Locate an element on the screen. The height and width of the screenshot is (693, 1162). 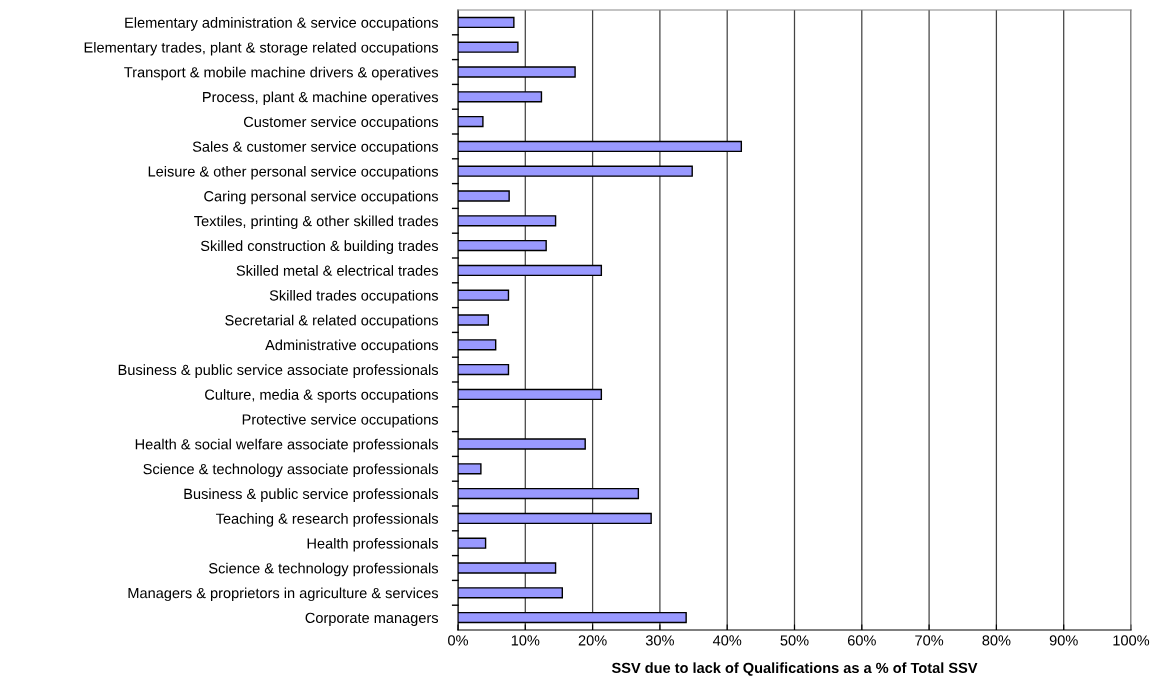
x-tick-label: 50% is located at coordinates (794, 640).